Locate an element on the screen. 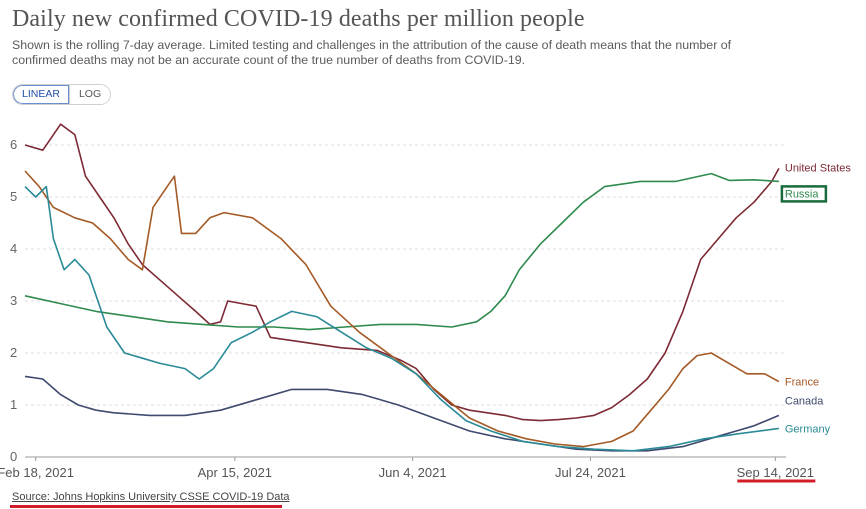 This screenshot has width=866, height=509. y-tick-label: 5 is located at coordinates (13, 196).